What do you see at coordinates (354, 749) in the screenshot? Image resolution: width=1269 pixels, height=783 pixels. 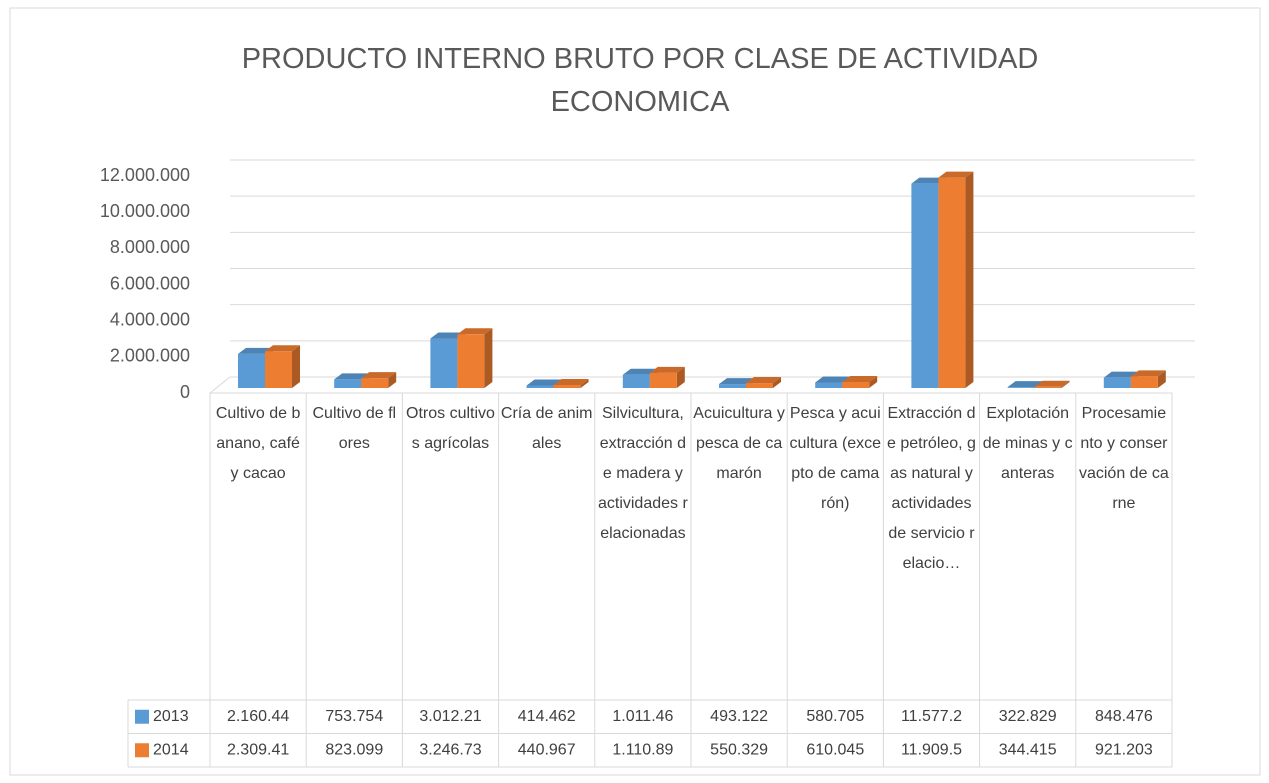 I see `value-label: 823.099` at bounding box center [354, 749].